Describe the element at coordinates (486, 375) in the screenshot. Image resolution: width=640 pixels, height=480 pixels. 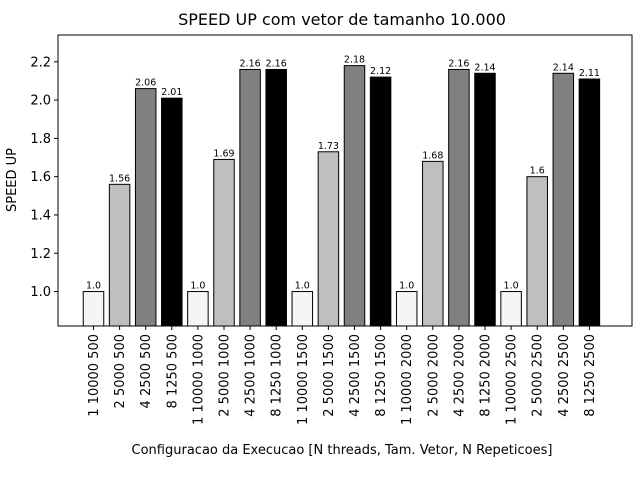
I see `x-tick-label-16: 8 1250 2000` at that location.